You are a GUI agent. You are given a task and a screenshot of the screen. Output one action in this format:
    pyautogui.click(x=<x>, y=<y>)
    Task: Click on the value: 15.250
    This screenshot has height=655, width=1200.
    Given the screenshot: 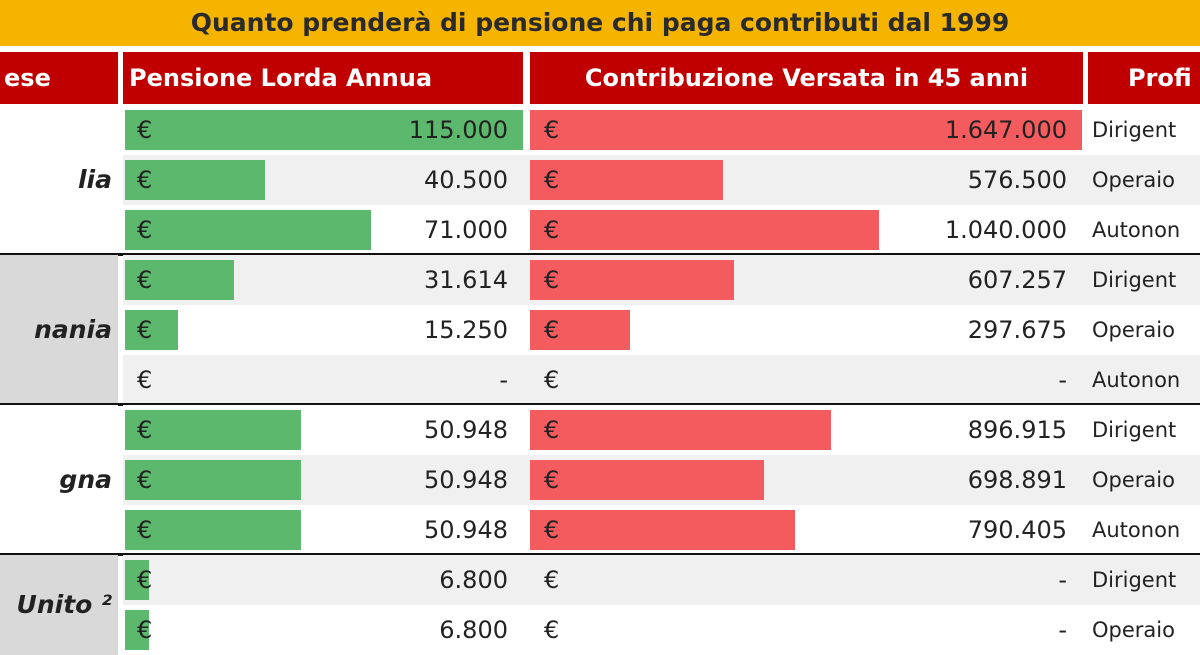 What is the action you would take?
    pyautogui.click(x=466, y=330)
    